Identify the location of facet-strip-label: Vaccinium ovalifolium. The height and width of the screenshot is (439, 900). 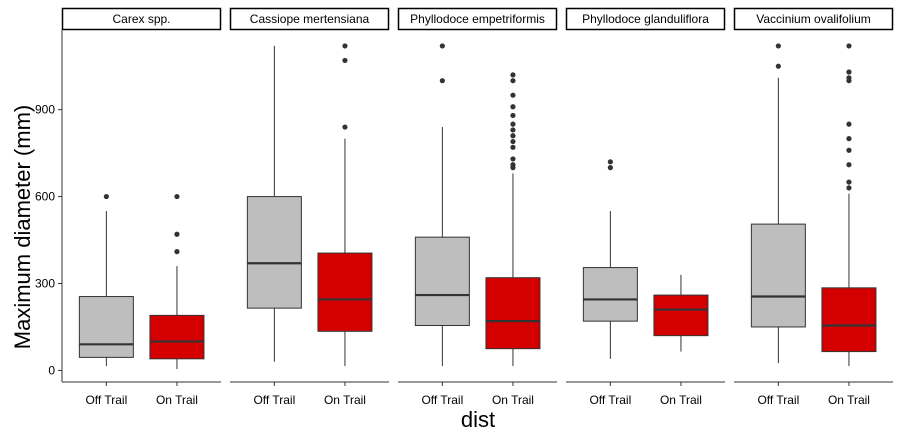
(813, 19).